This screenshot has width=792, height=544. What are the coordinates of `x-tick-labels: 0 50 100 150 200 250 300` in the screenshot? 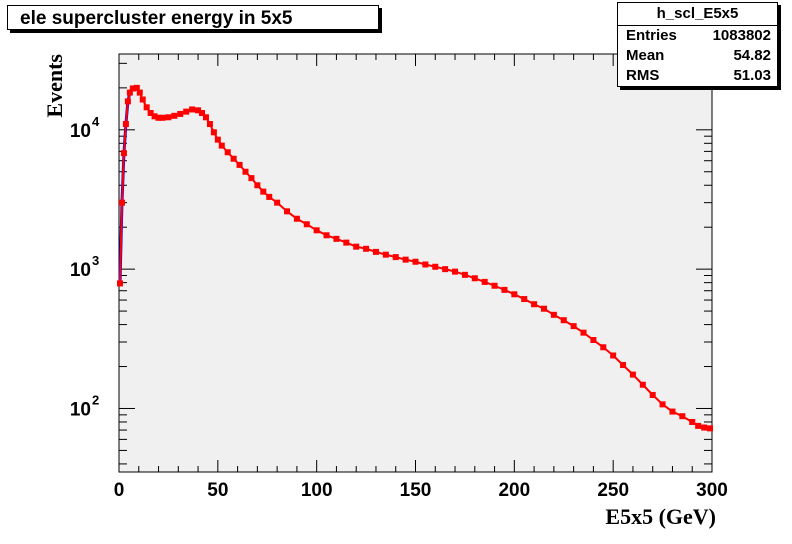 It's located at (421, 490).